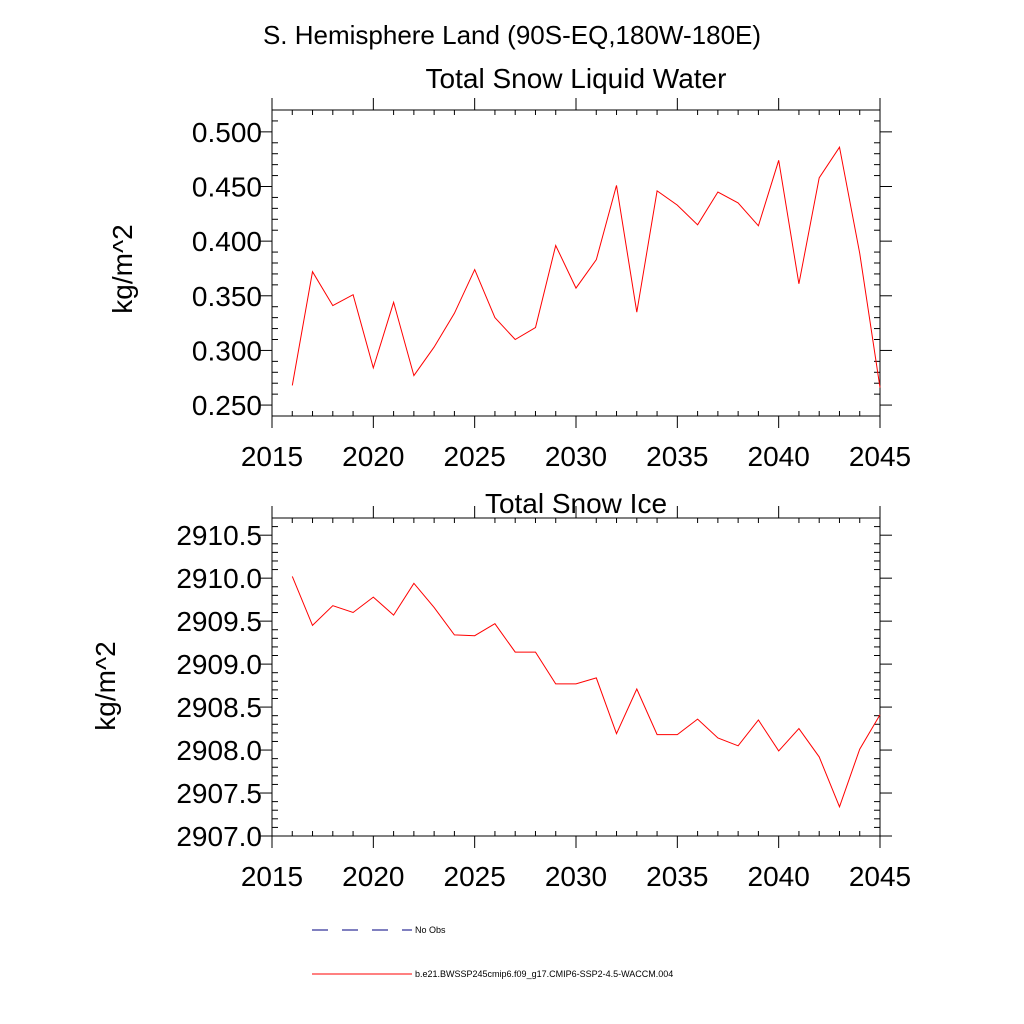  I want to click on panel-2-ylabel: kg/m^2, so click(105, 685).